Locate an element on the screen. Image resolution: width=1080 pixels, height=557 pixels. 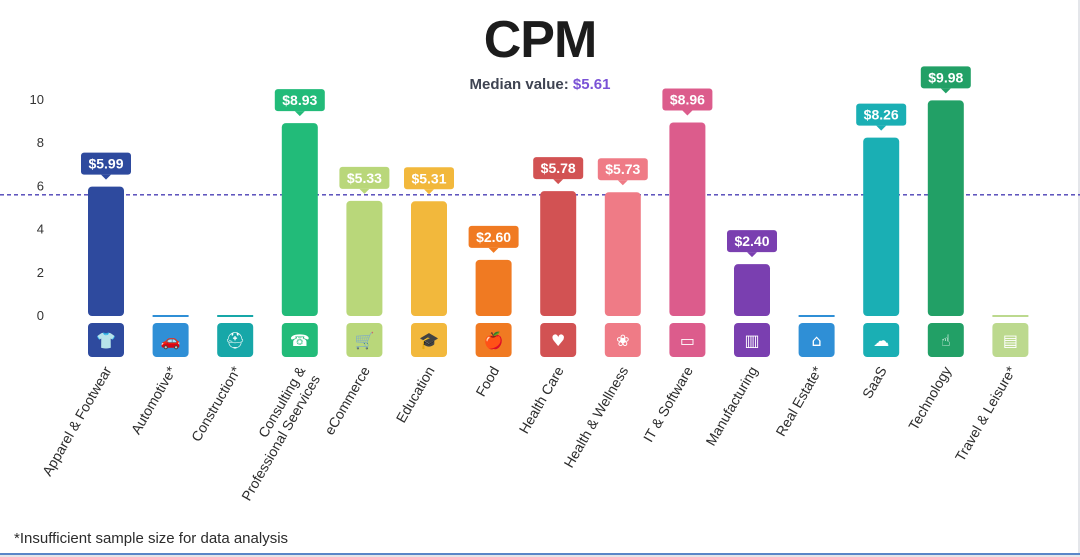
icon-glyph: ☝ is located at coordinates (946, 340).